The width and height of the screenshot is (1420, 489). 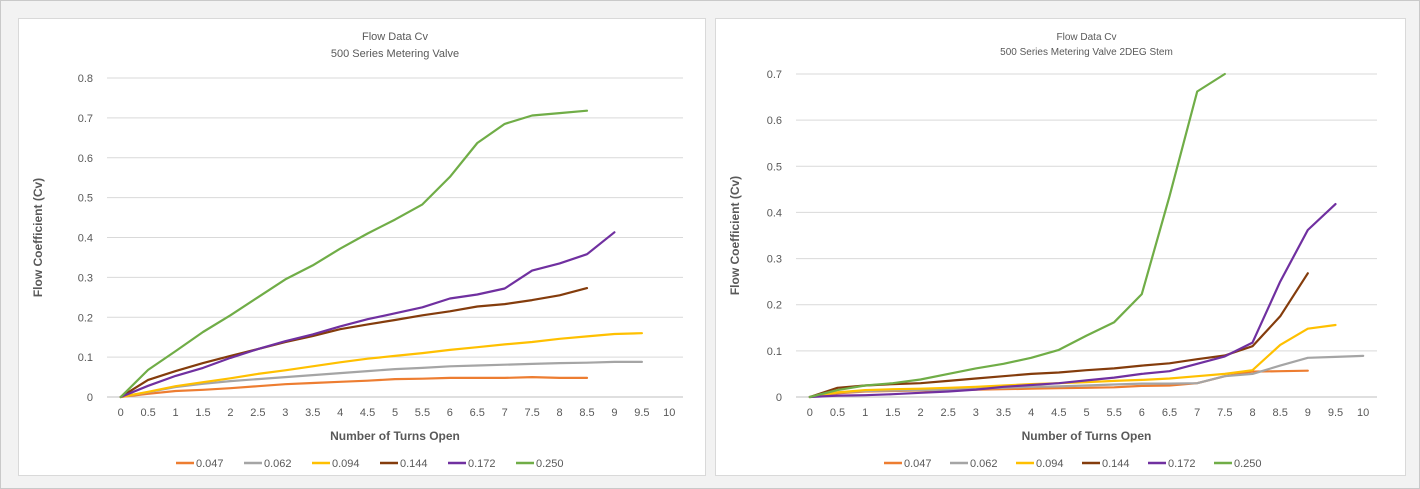 What do you see at coordinates (354, 387) in the screenshot?
I see `series-line-0.047` at bounding box center [354, 387].